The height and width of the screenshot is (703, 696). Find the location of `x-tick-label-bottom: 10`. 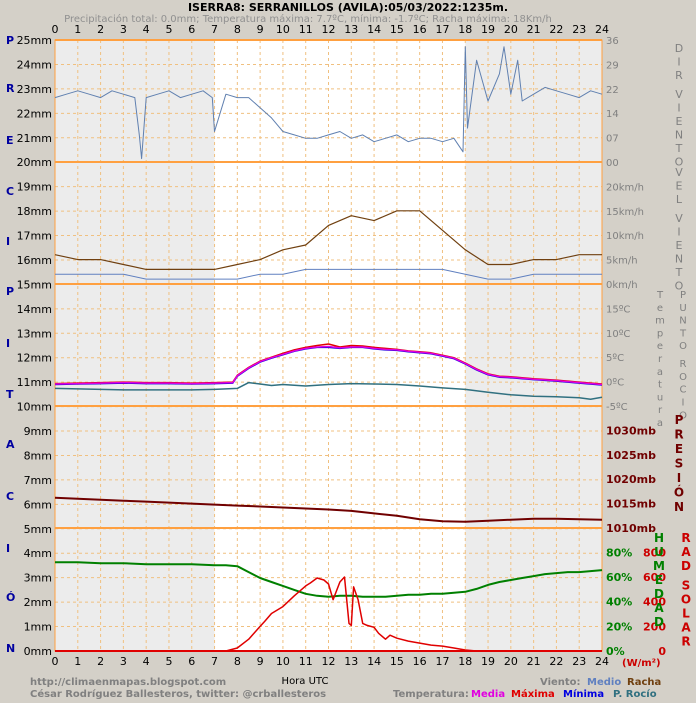

x-tick-label-bottom: 10 is located at coordinates (283, 661).